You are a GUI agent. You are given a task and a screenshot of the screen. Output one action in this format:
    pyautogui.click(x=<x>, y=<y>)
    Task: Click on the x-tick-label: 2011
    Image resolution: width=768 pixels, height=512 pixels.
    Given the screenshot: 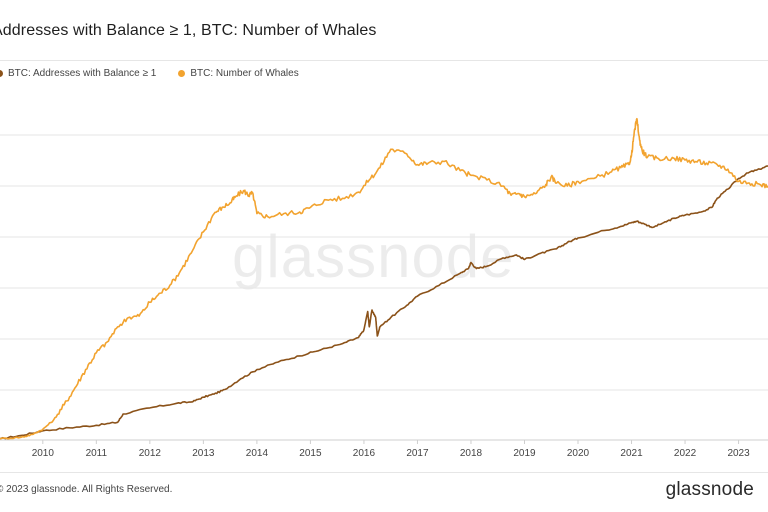 What is the action you would take?
    pyautogui.click(x=97, y=453)
    